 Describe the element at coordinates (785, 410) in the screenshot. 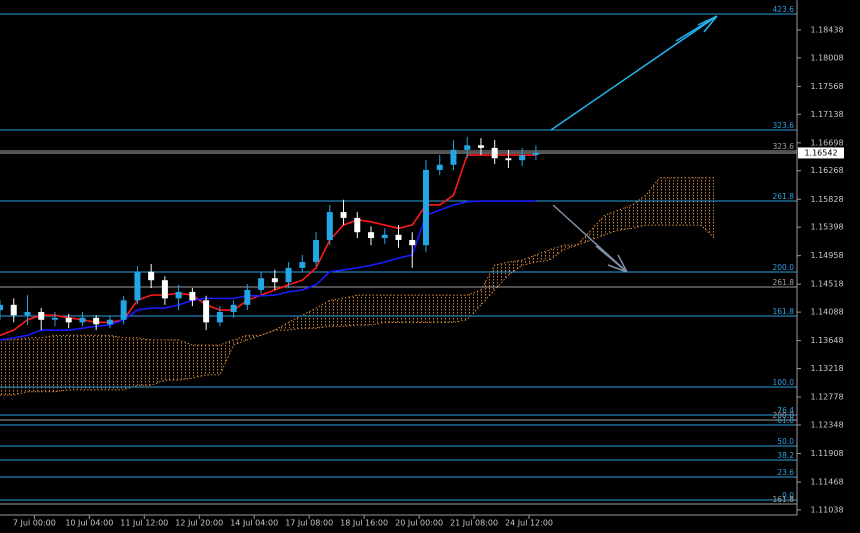

I see `level-label: 76.4` at that location.